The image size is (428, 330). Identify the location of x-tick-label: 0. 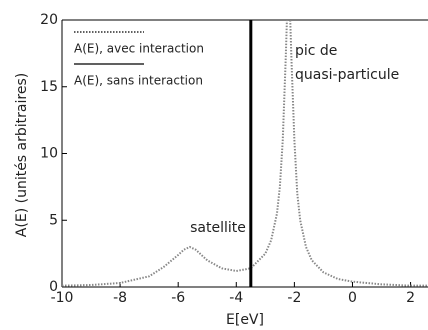
(352, 298).